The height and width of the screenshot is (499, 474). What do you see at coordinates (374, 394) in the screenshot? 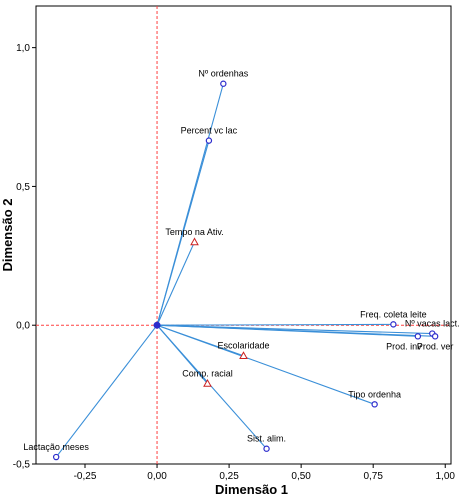
I see `point-label: Tipo ordenha` at bounding box center [374, 394].